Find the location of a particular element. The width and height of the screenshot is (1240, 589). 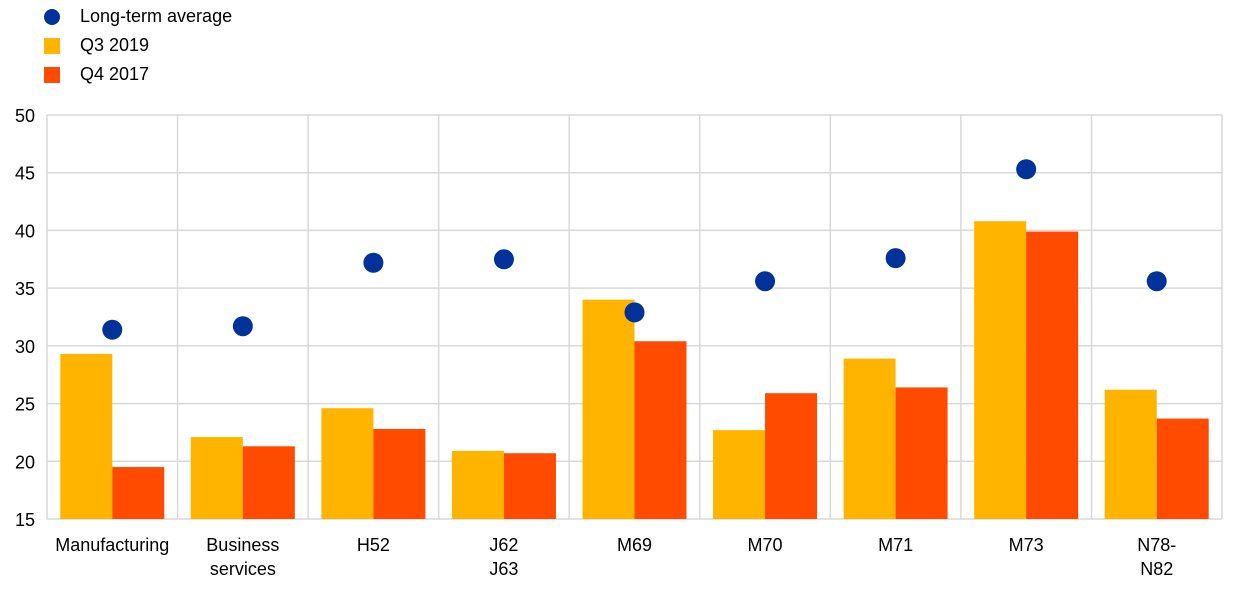

x-tick-label: Business is located at coordinates (242, 545).